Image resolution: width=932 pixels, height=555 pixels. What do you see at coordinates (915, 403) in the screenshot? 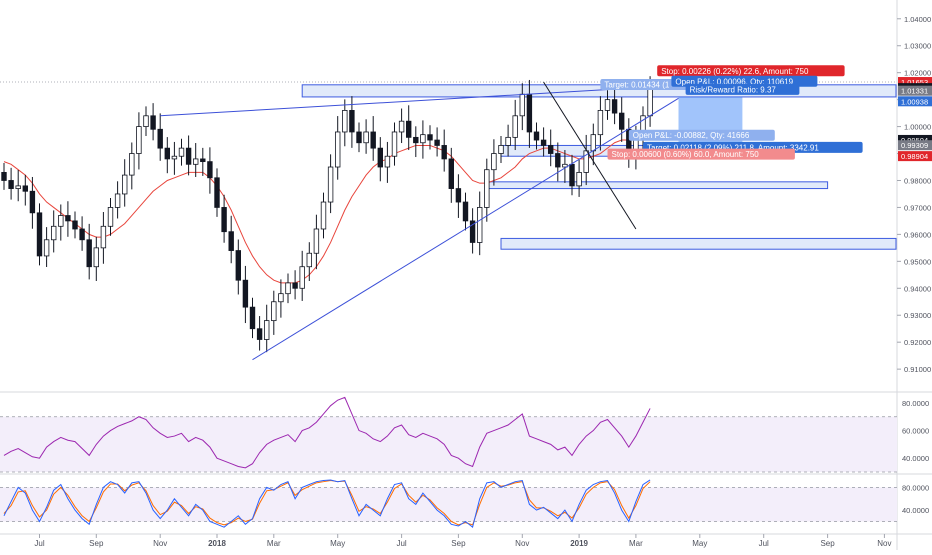
I see `rsi-tick-label: 80.0000` at bounding box center [915, 403].